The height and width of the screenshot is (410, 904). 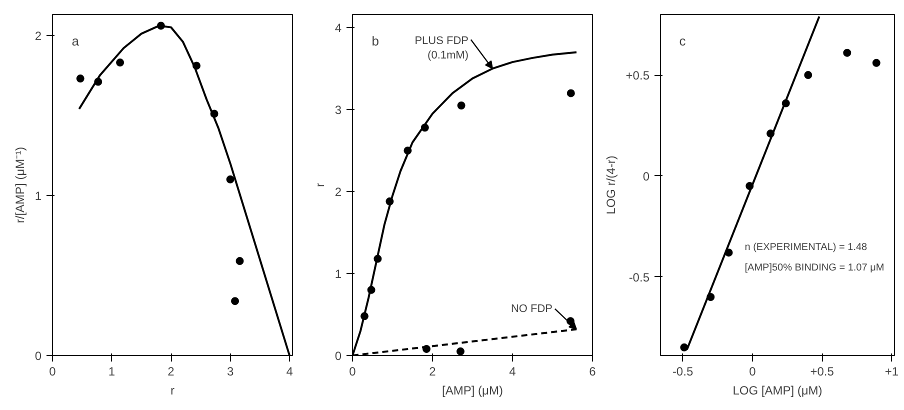 I want to click on y-axis-title: LOG r/(4-r), so click(x=611, y=185).